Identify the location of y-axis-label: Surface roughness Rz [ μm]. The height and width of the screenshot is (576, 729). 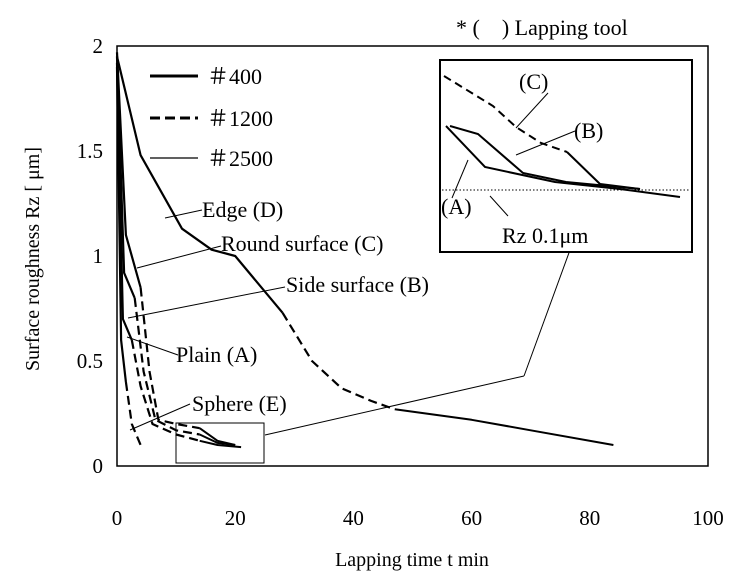
(33, 259).